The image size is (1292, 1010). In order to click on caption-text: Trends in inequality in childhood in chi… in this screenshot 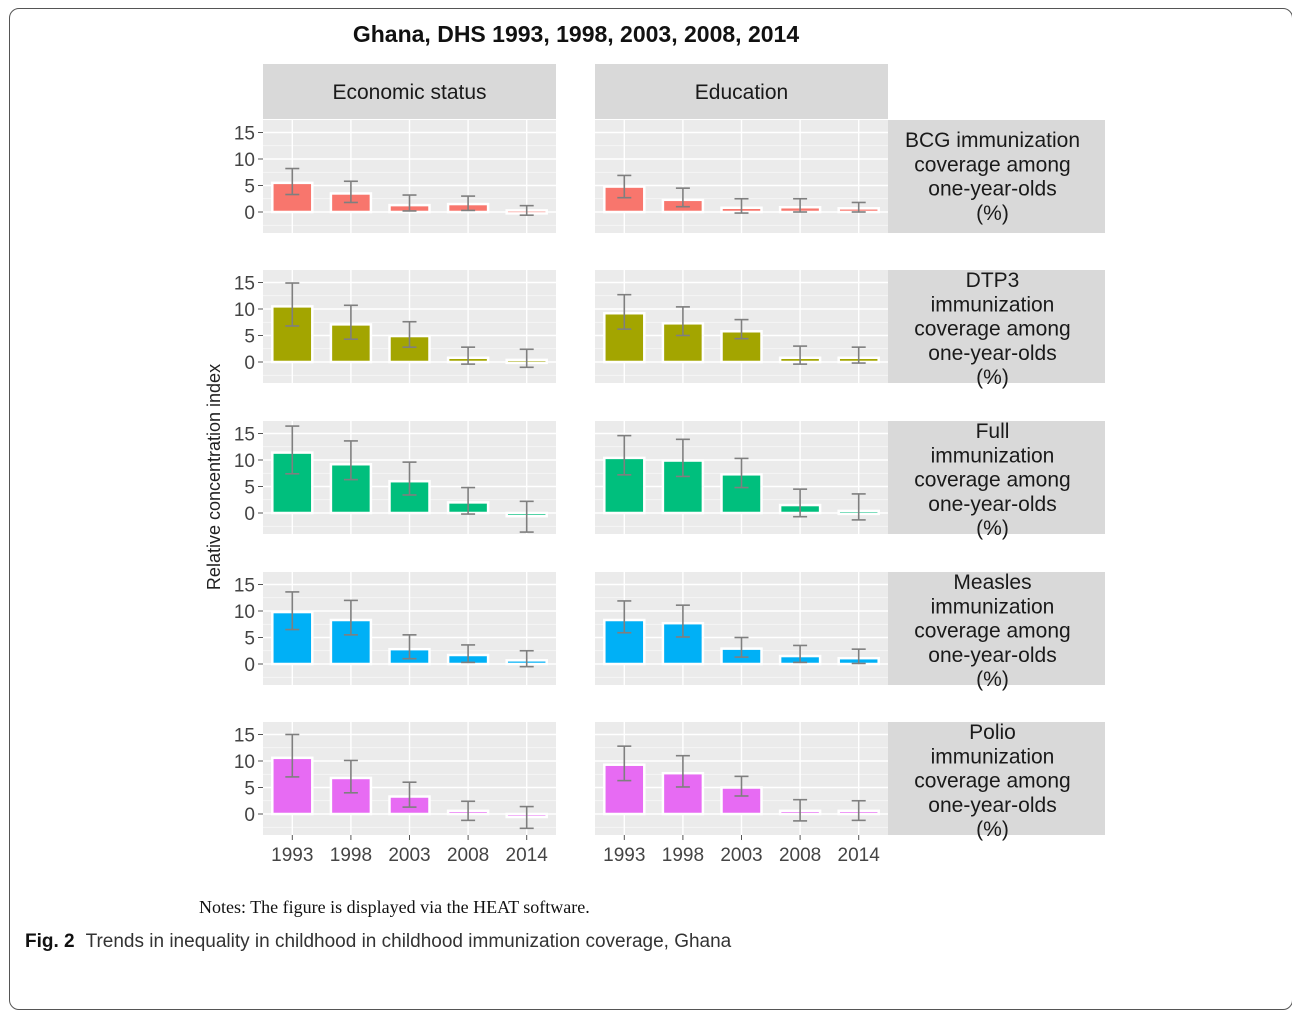, I will do `click(408, 941)`.